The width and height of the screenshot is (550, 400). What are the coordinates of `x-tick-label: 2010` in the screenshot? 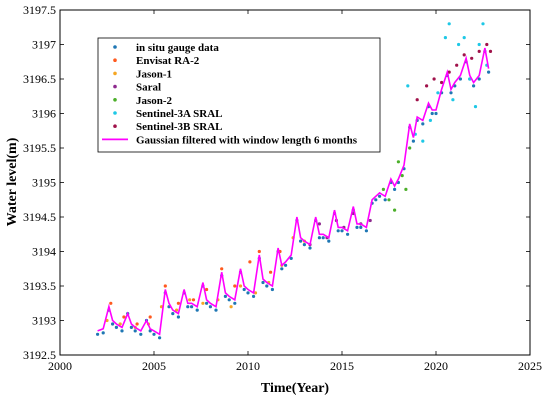 It's located at (248, 366).